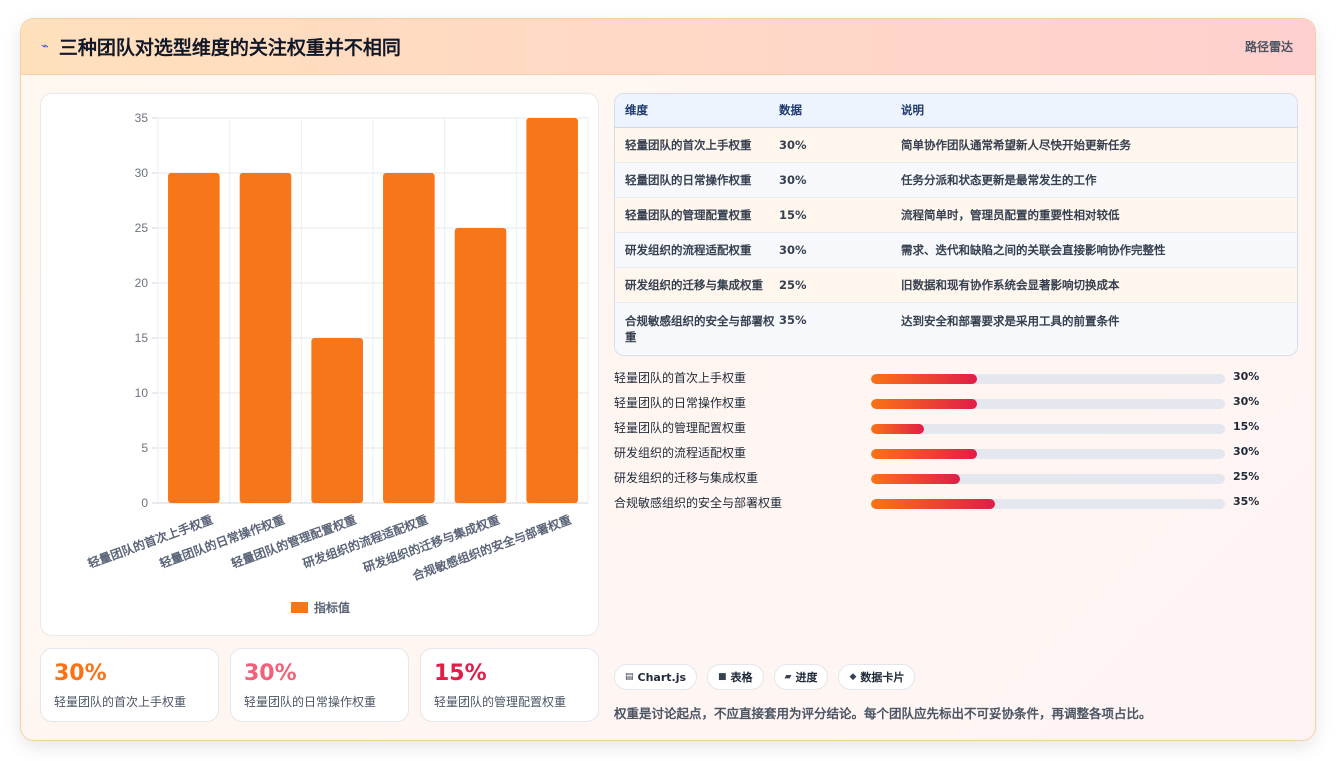 The height and width of the screenshot is (761, 1336). Describe the element at coordinates (1099, 180) in the screenshot. I see `table-cell: 任务分派和状态更新是最常发生的工作` at that location.